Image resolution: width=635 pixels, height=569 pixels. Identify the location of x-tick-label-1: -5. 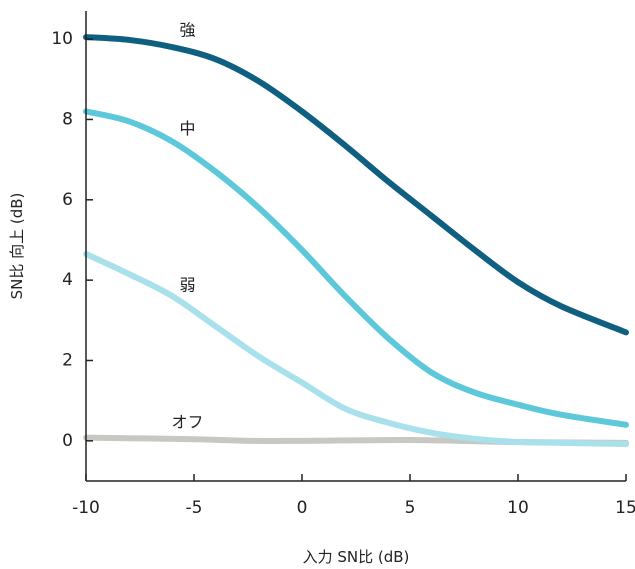
(194, 508).